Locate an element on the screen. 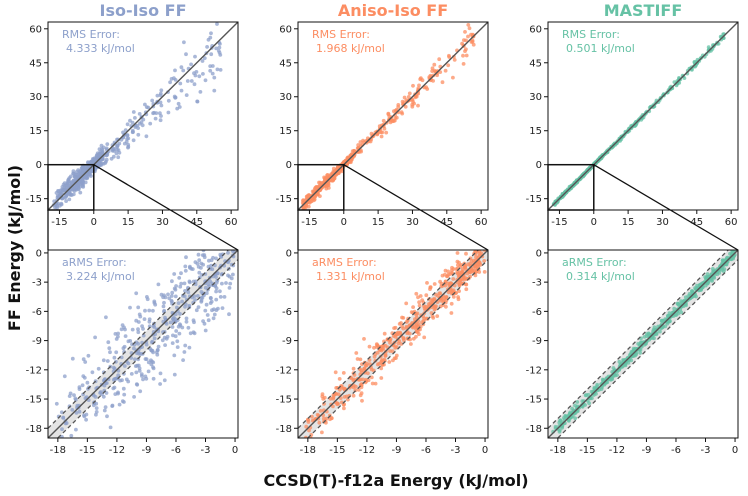 The image size is (748, 496). error-value: 0.501 kJ/mol is located at coordinates (600, 48).